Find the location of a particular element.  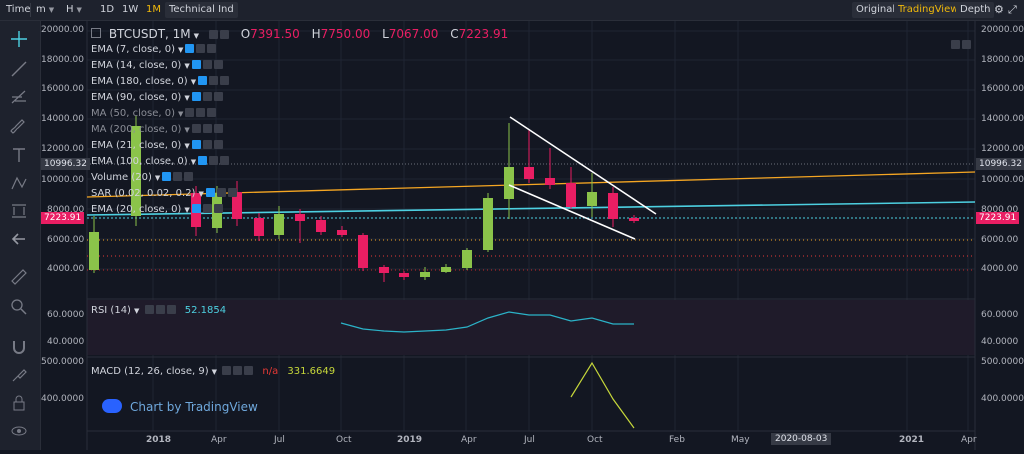

interval-1w: 1W is located at coordinates (130, 9).